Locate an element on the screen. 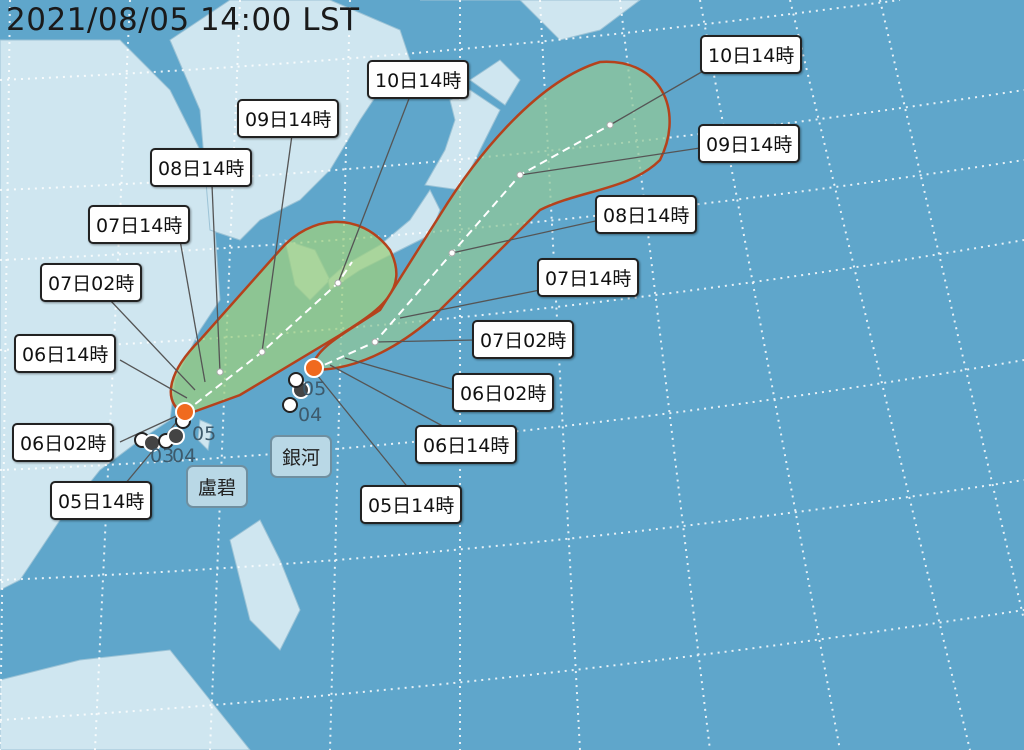 Image resolution: width=1024 pixels, height=750 pixels. forecast-cone-nepartak is located at coordinates (491, 216).